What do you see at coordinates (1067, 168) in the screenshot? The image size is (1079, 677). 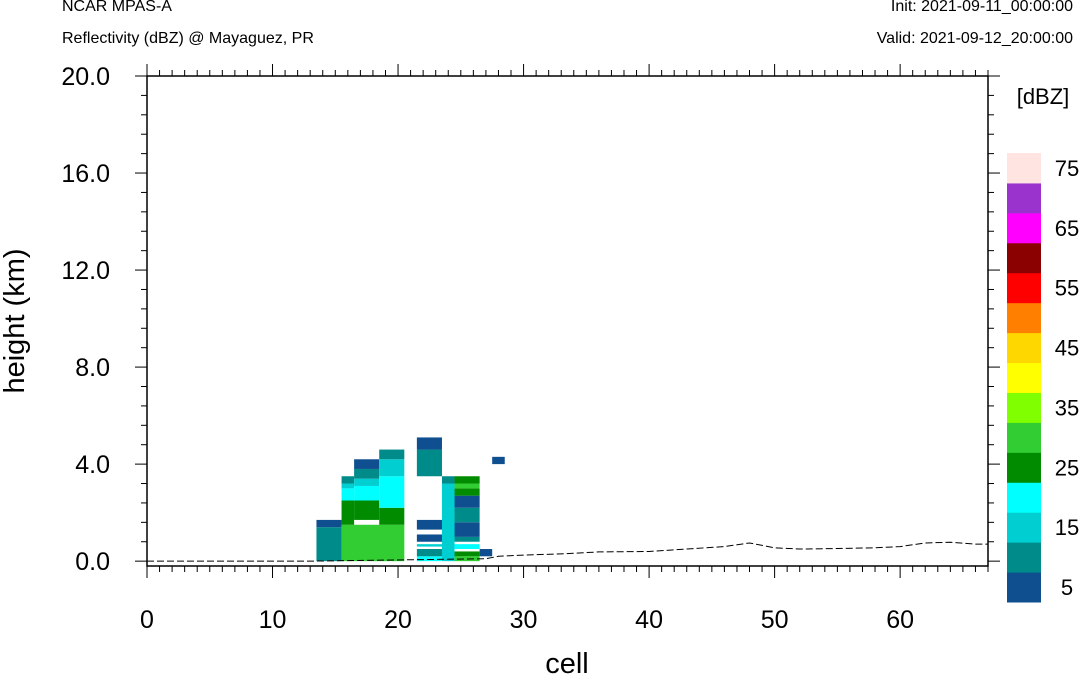 I see `colorbar-label: 75` at bounding box center [1067, 168].